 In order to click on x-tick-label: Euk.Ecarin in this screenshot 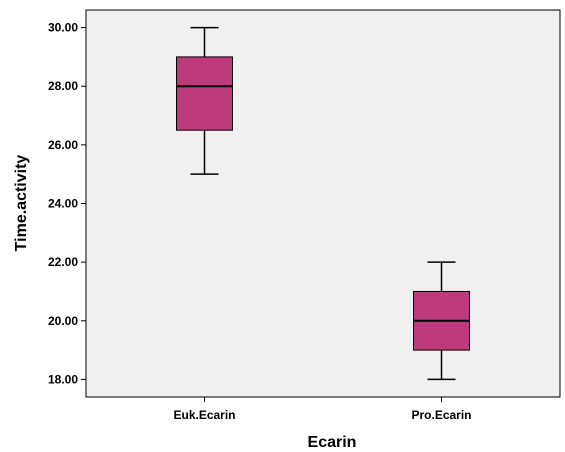, I will do `click(204, 415)`.